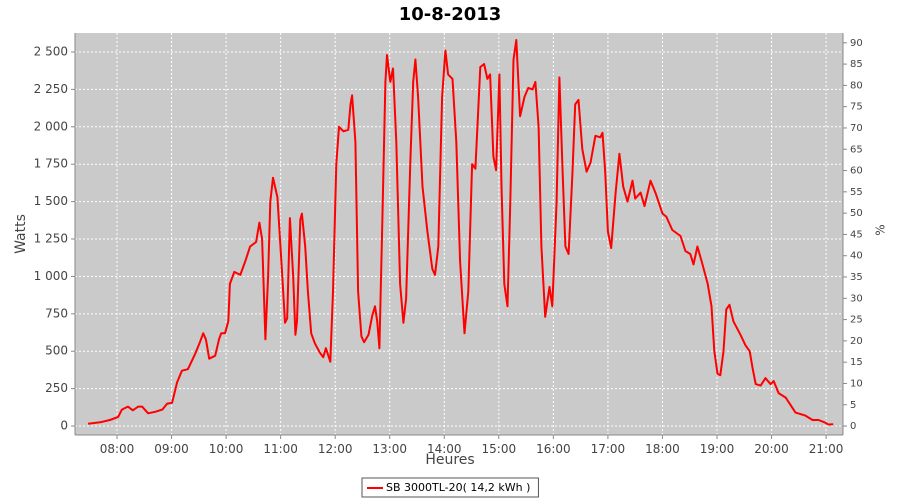 The image size is (900, 500). What do you see at coordinates (56, 313) in the screenshot?
I see `y-tick-label: 750` at bounding box center [56, 313].